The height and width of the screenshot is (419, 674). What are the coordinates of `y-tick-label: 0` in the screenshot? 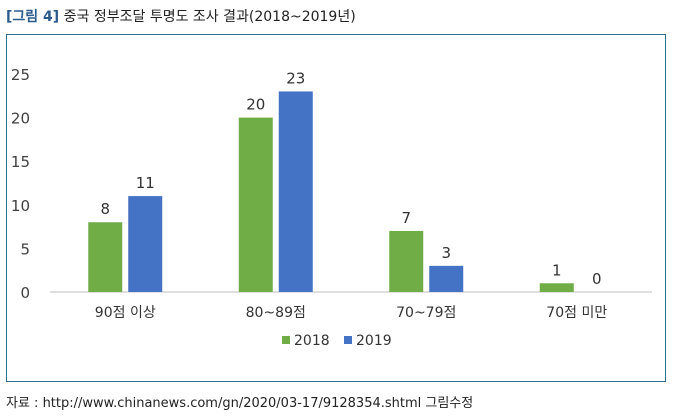 It's located at (25, 293).